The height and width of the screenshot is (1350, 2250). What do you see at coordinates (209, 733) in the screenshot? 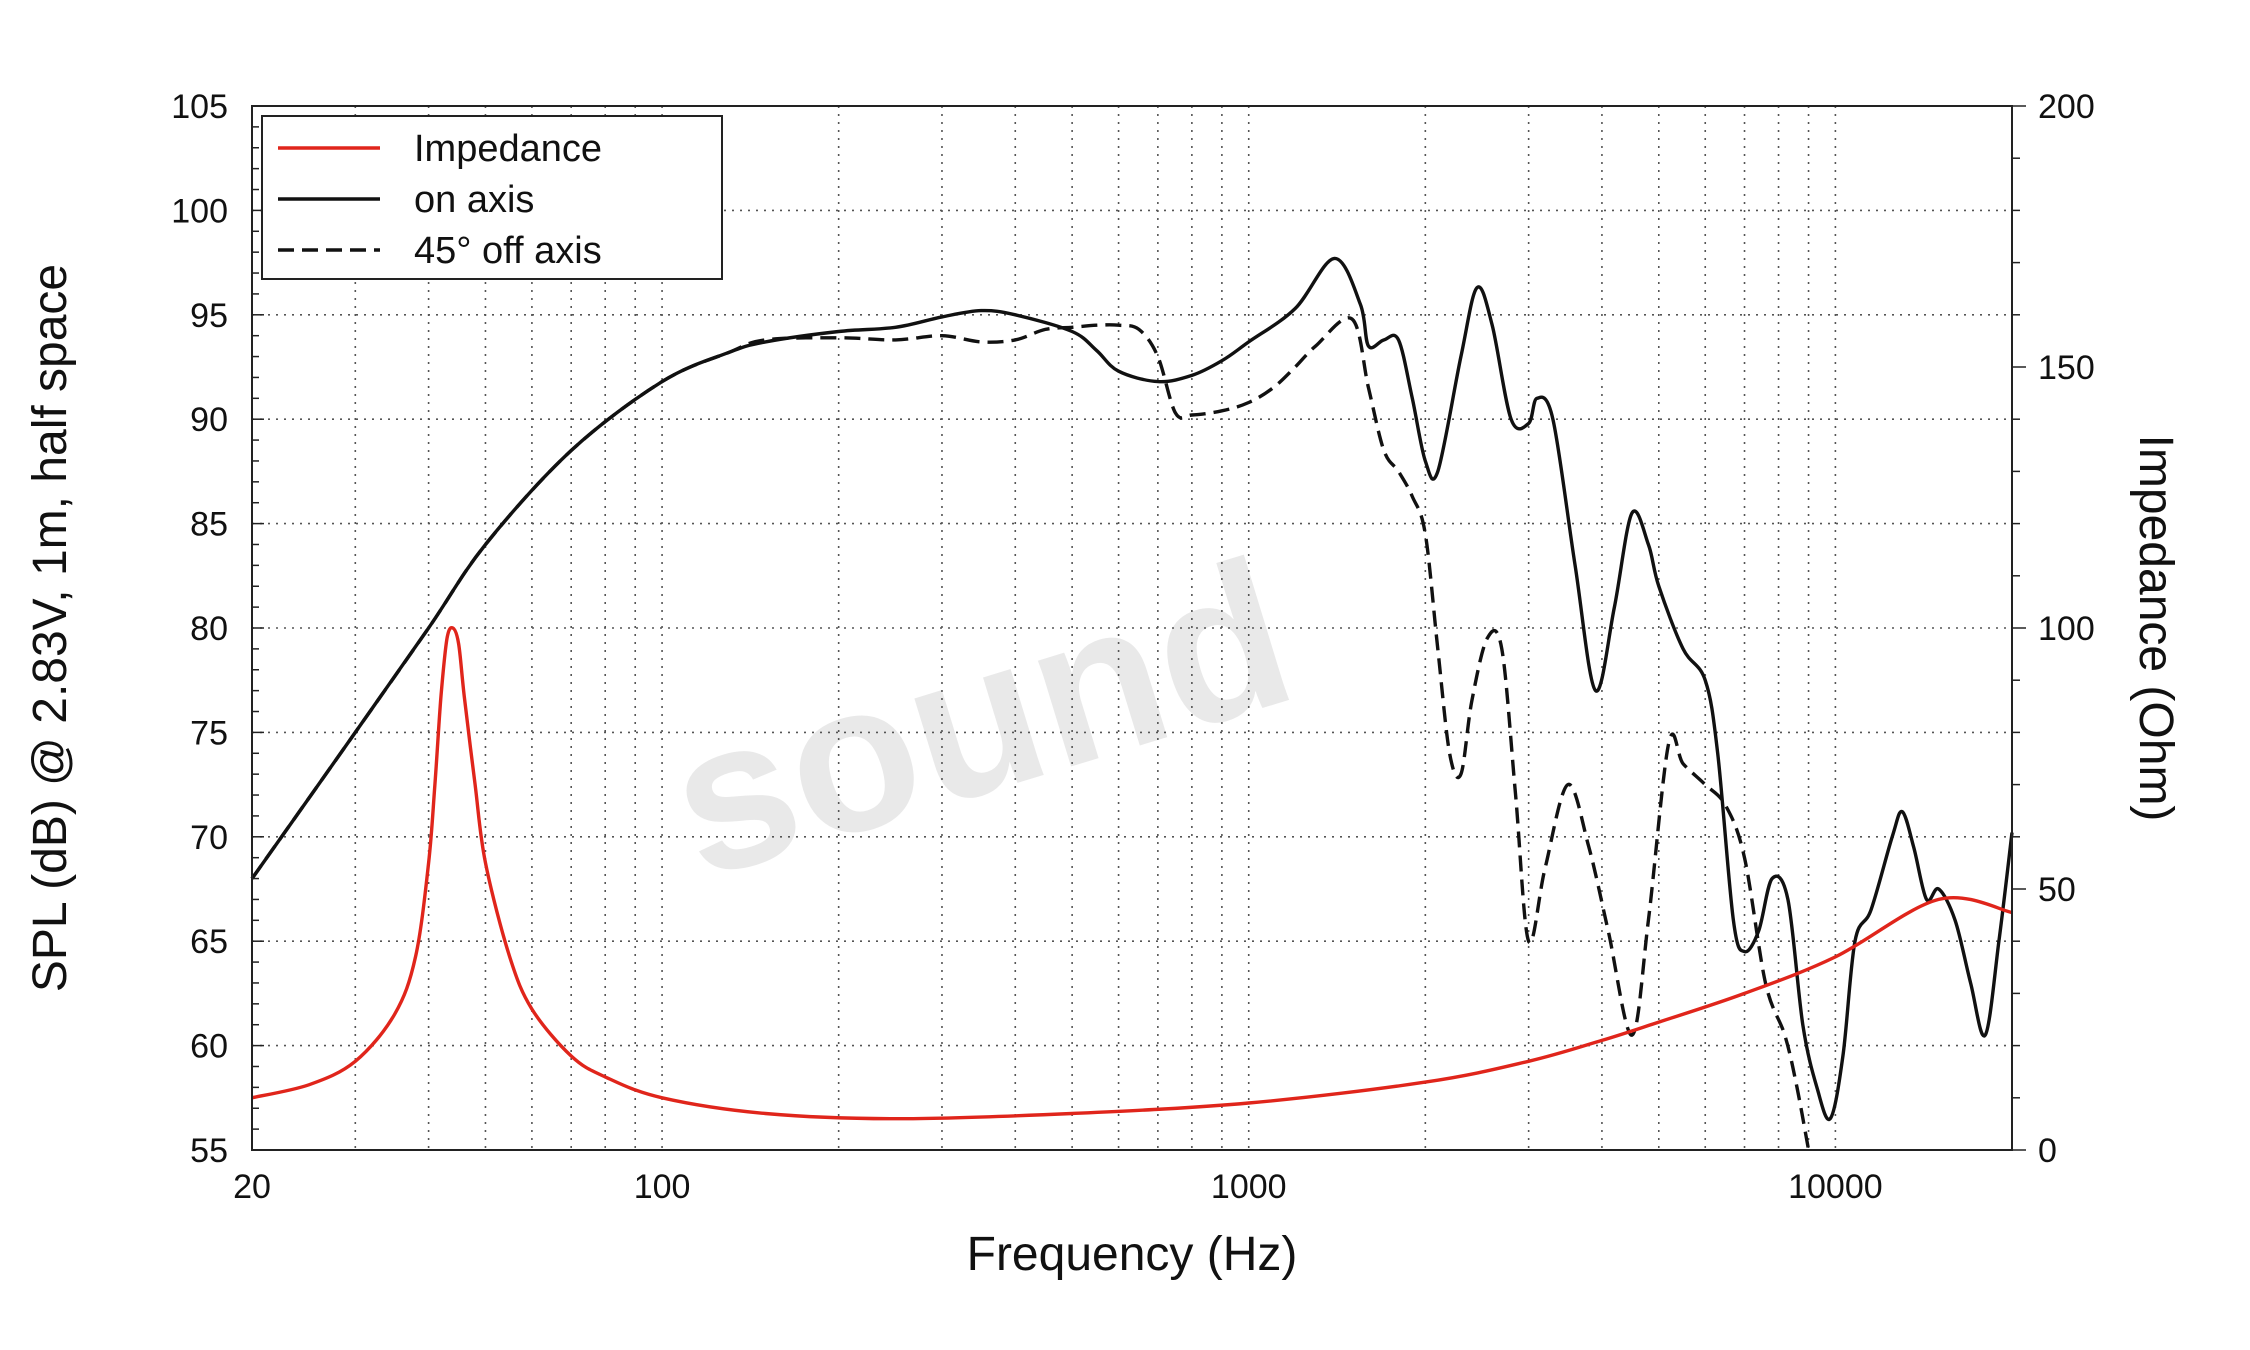
I see `y-tick-label: 75` at bounding box center [209, 733].